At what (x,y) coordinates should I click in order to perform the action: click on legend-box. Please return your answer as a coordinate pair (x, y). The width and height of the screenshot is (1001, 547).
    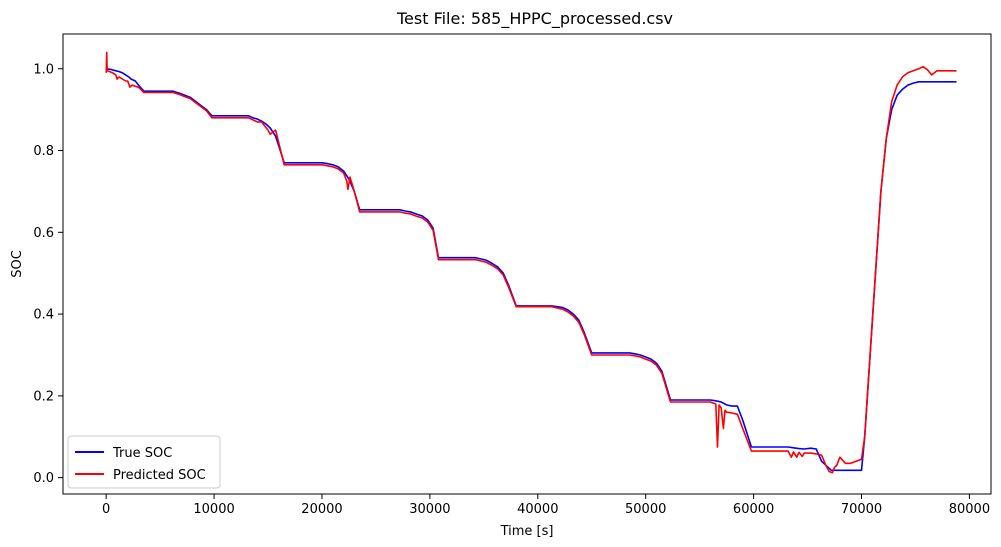
    Looking at the image, I should click on (144, 462).